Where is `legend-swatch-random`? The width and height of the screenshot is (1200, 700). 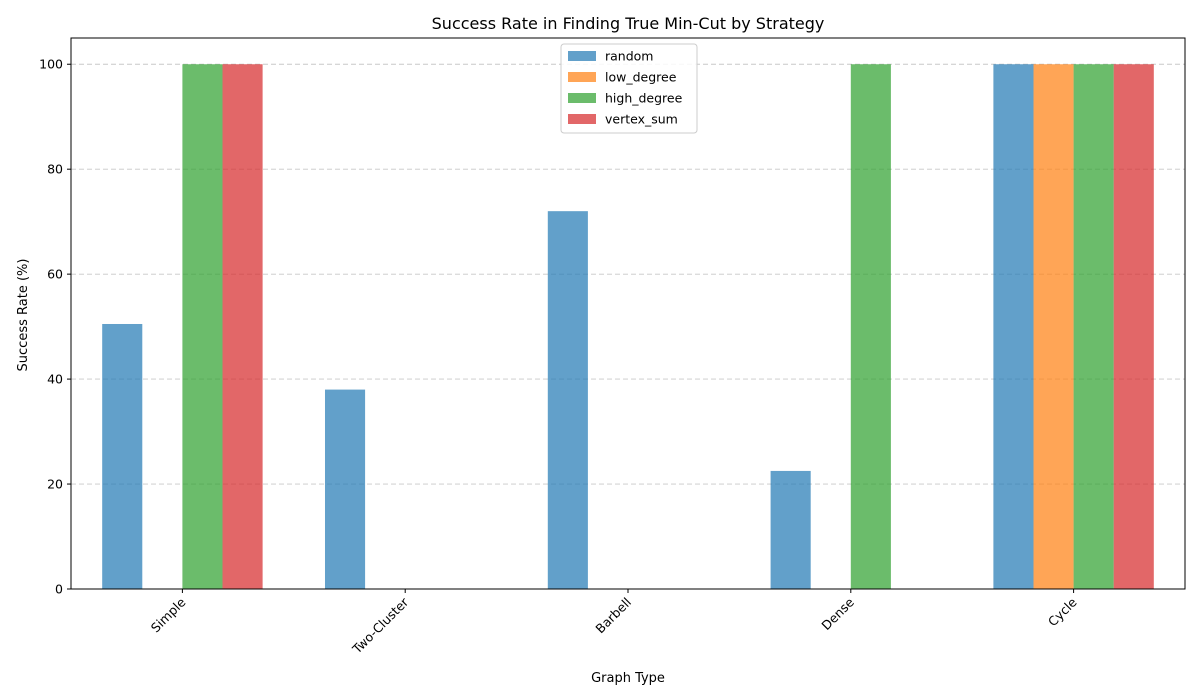
legend-swatch-random is located at coordinates (582, 56).